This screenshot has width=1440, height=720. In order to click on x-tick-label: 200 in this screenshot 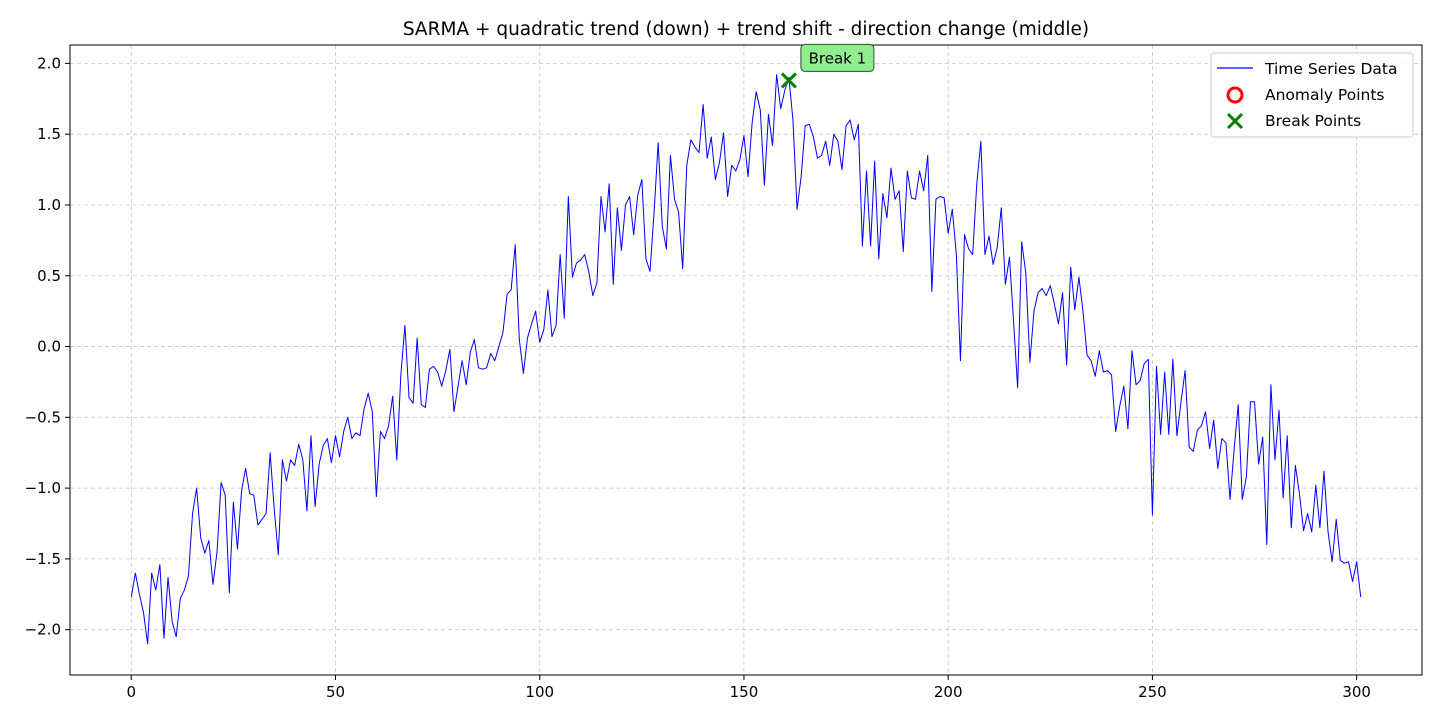, I will do `click(948, 692)`.